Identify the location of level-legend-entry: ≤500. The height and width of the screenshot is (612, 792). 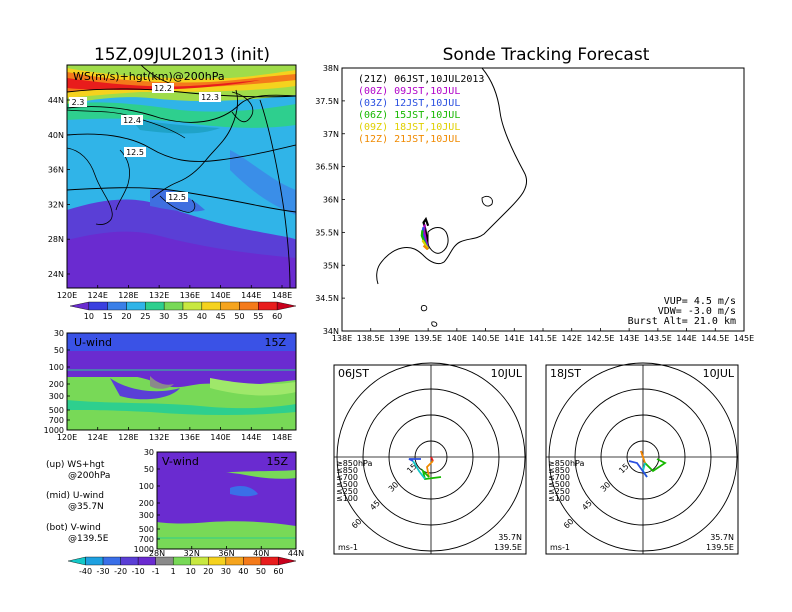
(347, 484).